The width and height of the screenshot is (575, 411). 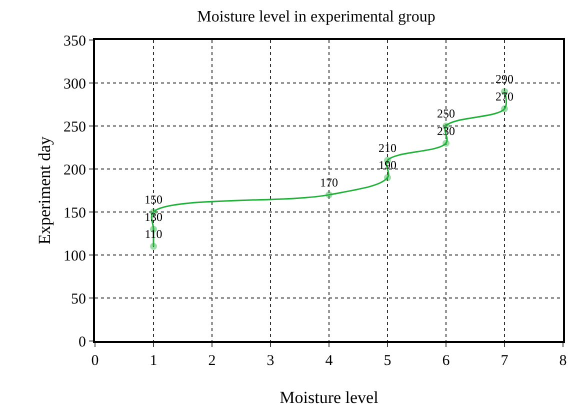 I want to click on y-tick-label: 150, so click(x=75, y=213).